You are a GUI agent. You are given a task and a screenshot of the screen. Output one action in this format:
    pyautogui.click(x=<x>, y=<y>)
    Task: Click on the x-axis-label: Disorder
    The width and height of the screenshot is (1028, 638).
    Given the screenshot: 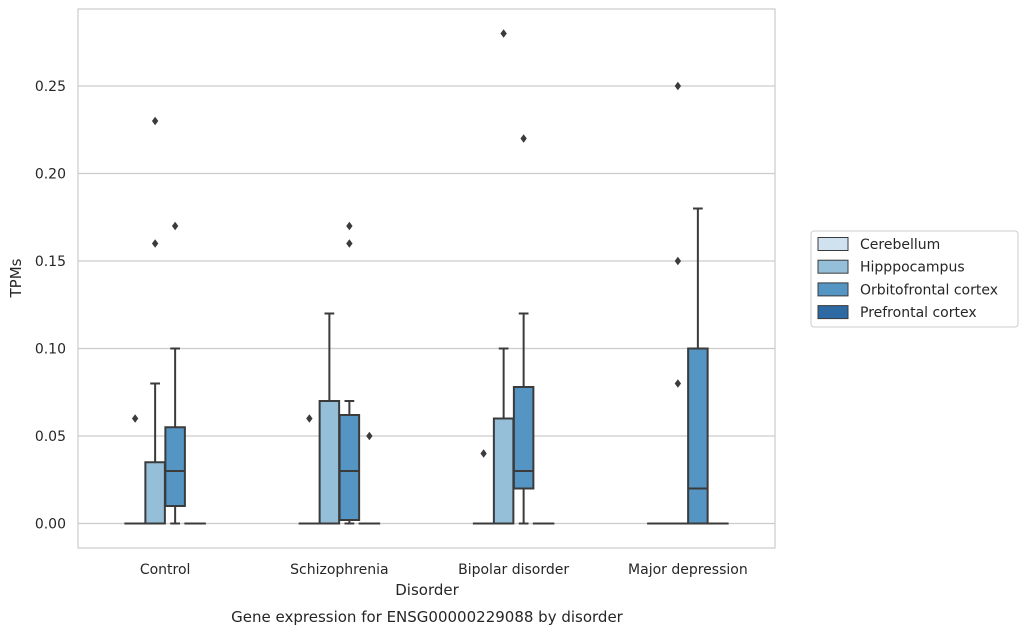 What is the action you would take?
    pyautogui.click(x=427, y=590)
    